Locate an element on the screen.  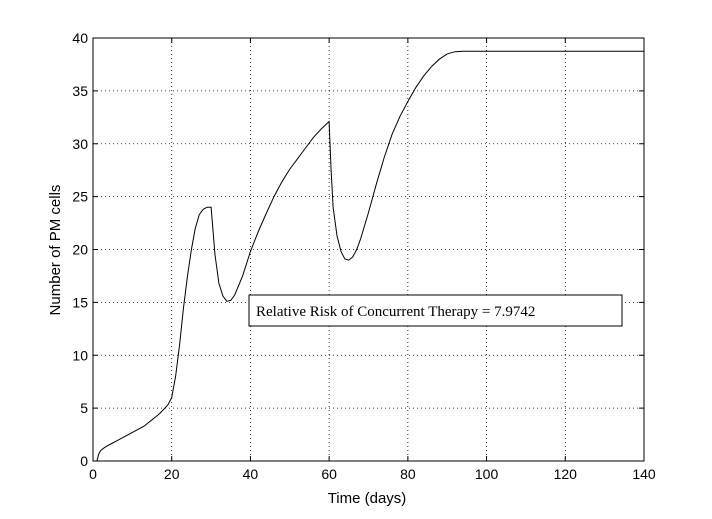
y-axis-label: Number of PM cells is located at coordinates (55, 250).